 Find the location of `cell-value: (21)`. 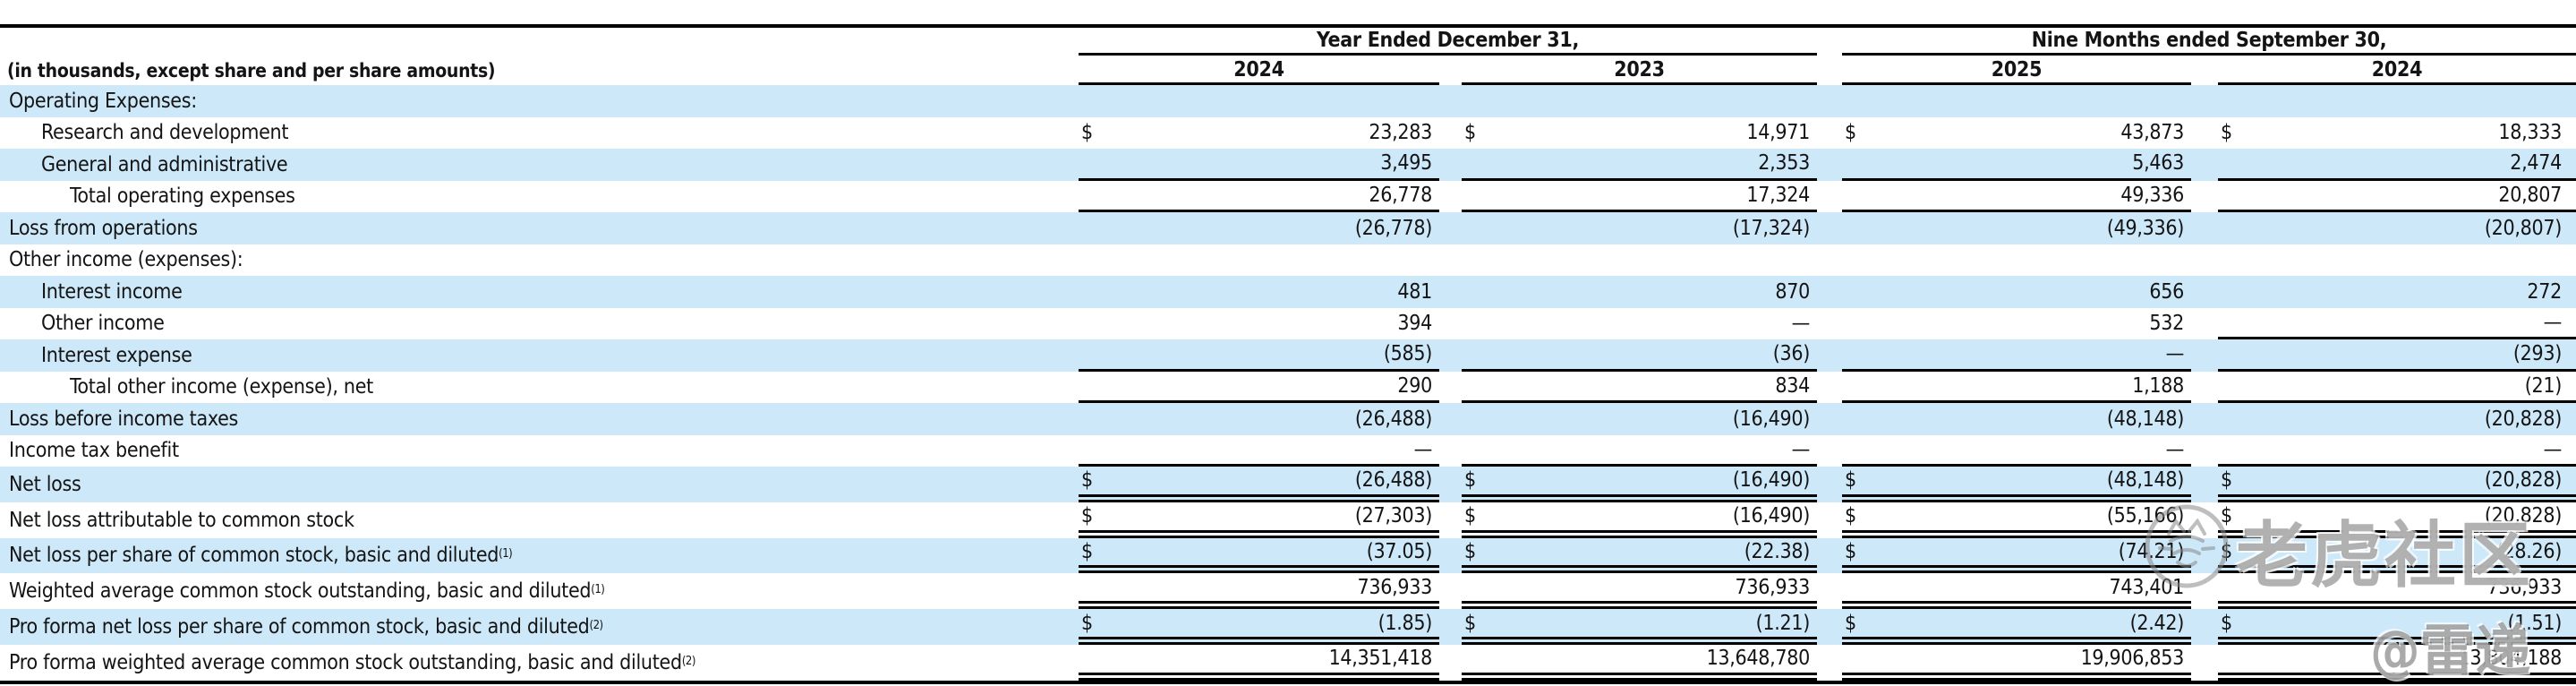

cell-value: (21) is located at coordinates (2543, 385).